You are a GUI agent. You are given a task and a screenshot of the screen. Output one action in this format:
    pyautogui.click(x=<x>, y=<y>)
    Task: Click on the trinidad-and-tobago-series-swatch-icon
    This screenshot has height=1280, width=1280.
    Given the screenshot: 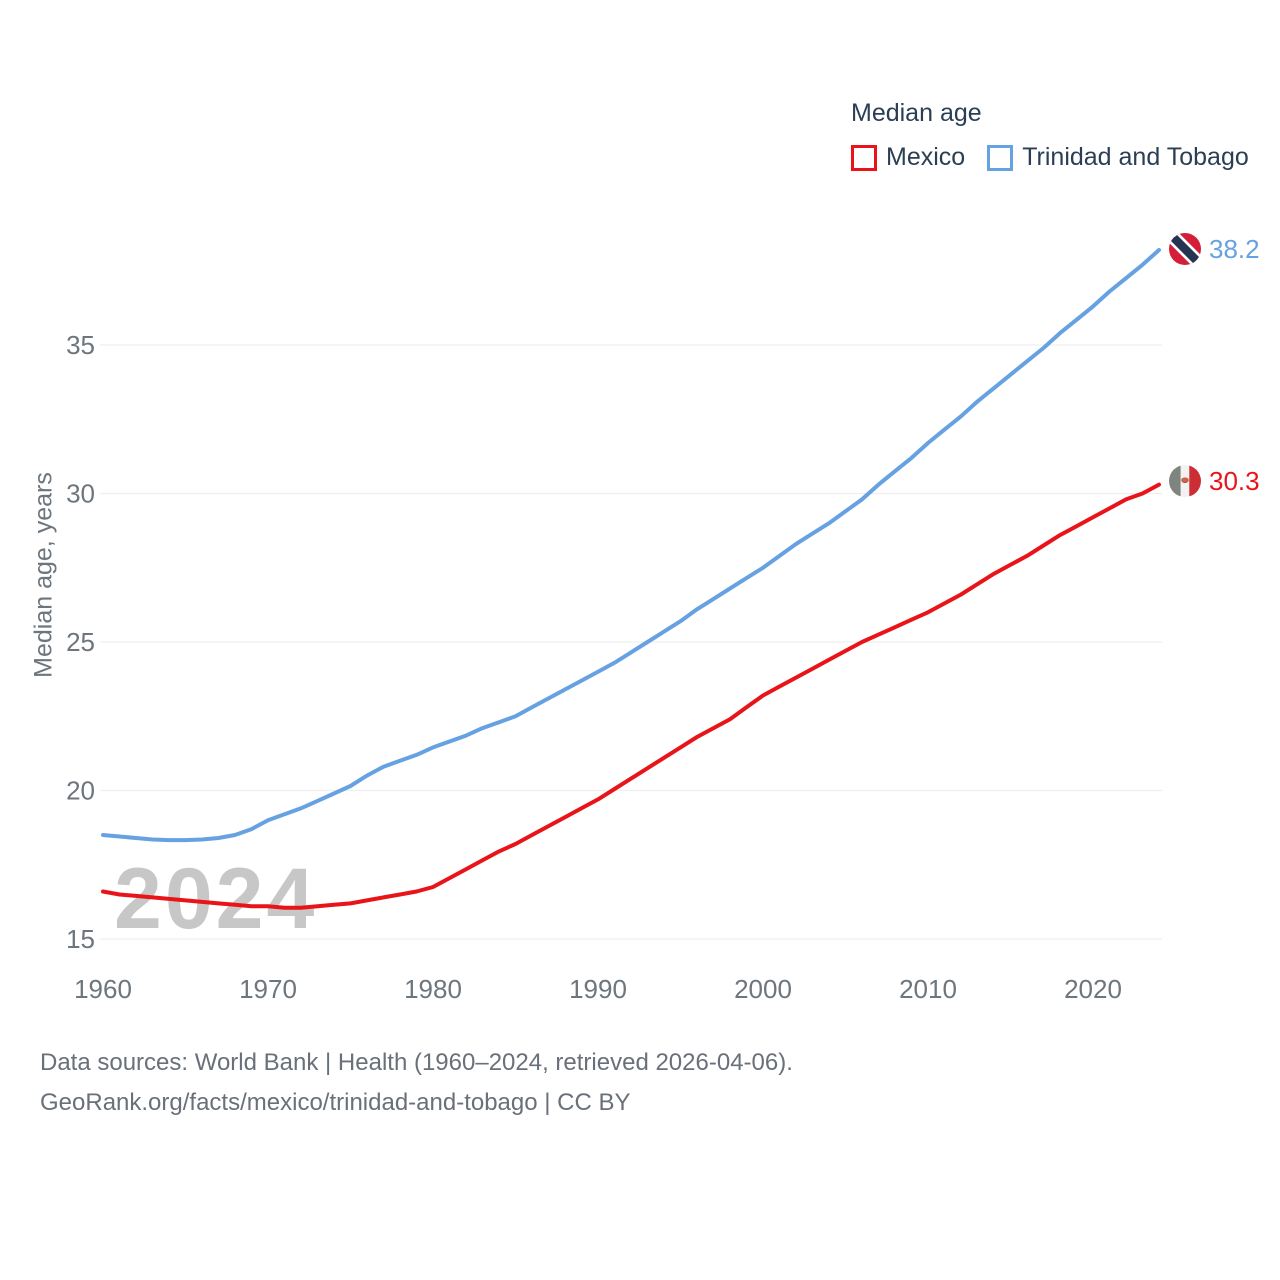 What is the action you would take?
    pyautogui.click(x=1000, y=157)
    